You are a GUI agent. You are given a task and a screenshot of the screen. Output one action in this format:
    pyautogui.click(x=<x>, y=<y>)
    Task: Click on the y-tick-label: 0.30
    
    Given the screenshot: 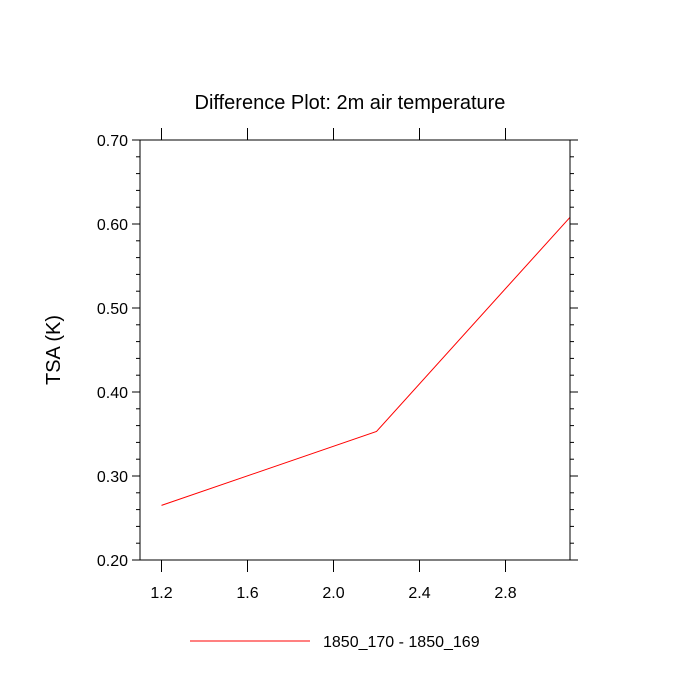 What is the action you would take?
    pyautogui.click(x=112, y=477)
    